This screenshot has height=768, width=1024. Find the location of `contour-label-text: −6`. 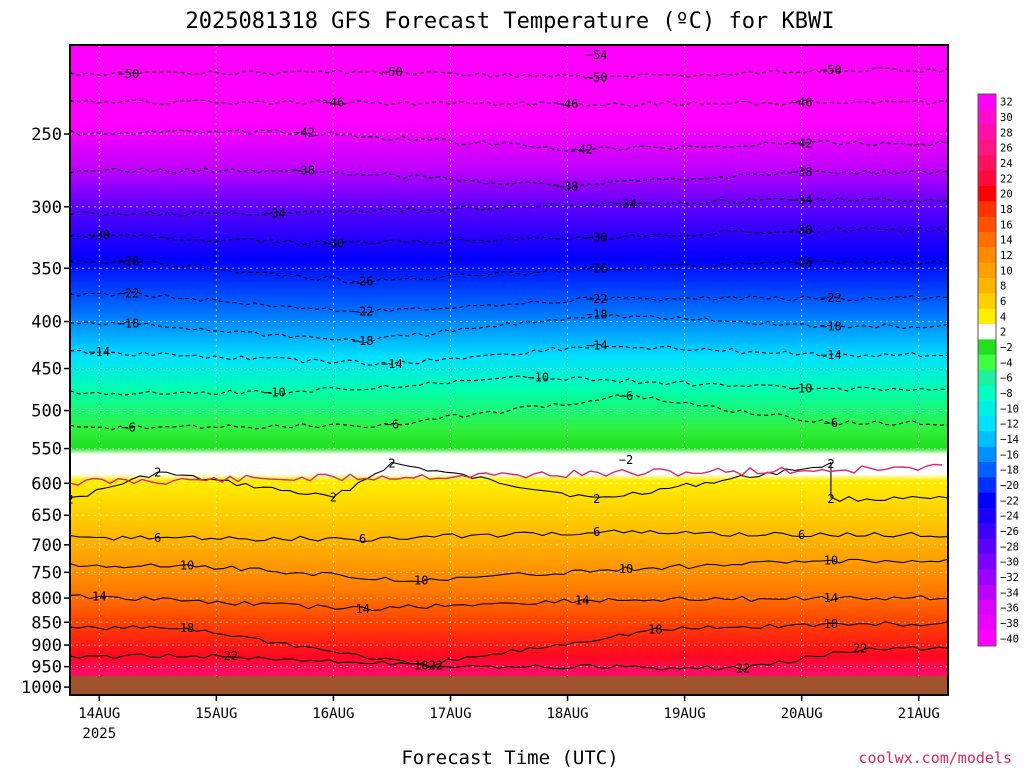

contour-label-text: −6 is located at coordinates (392, 425).